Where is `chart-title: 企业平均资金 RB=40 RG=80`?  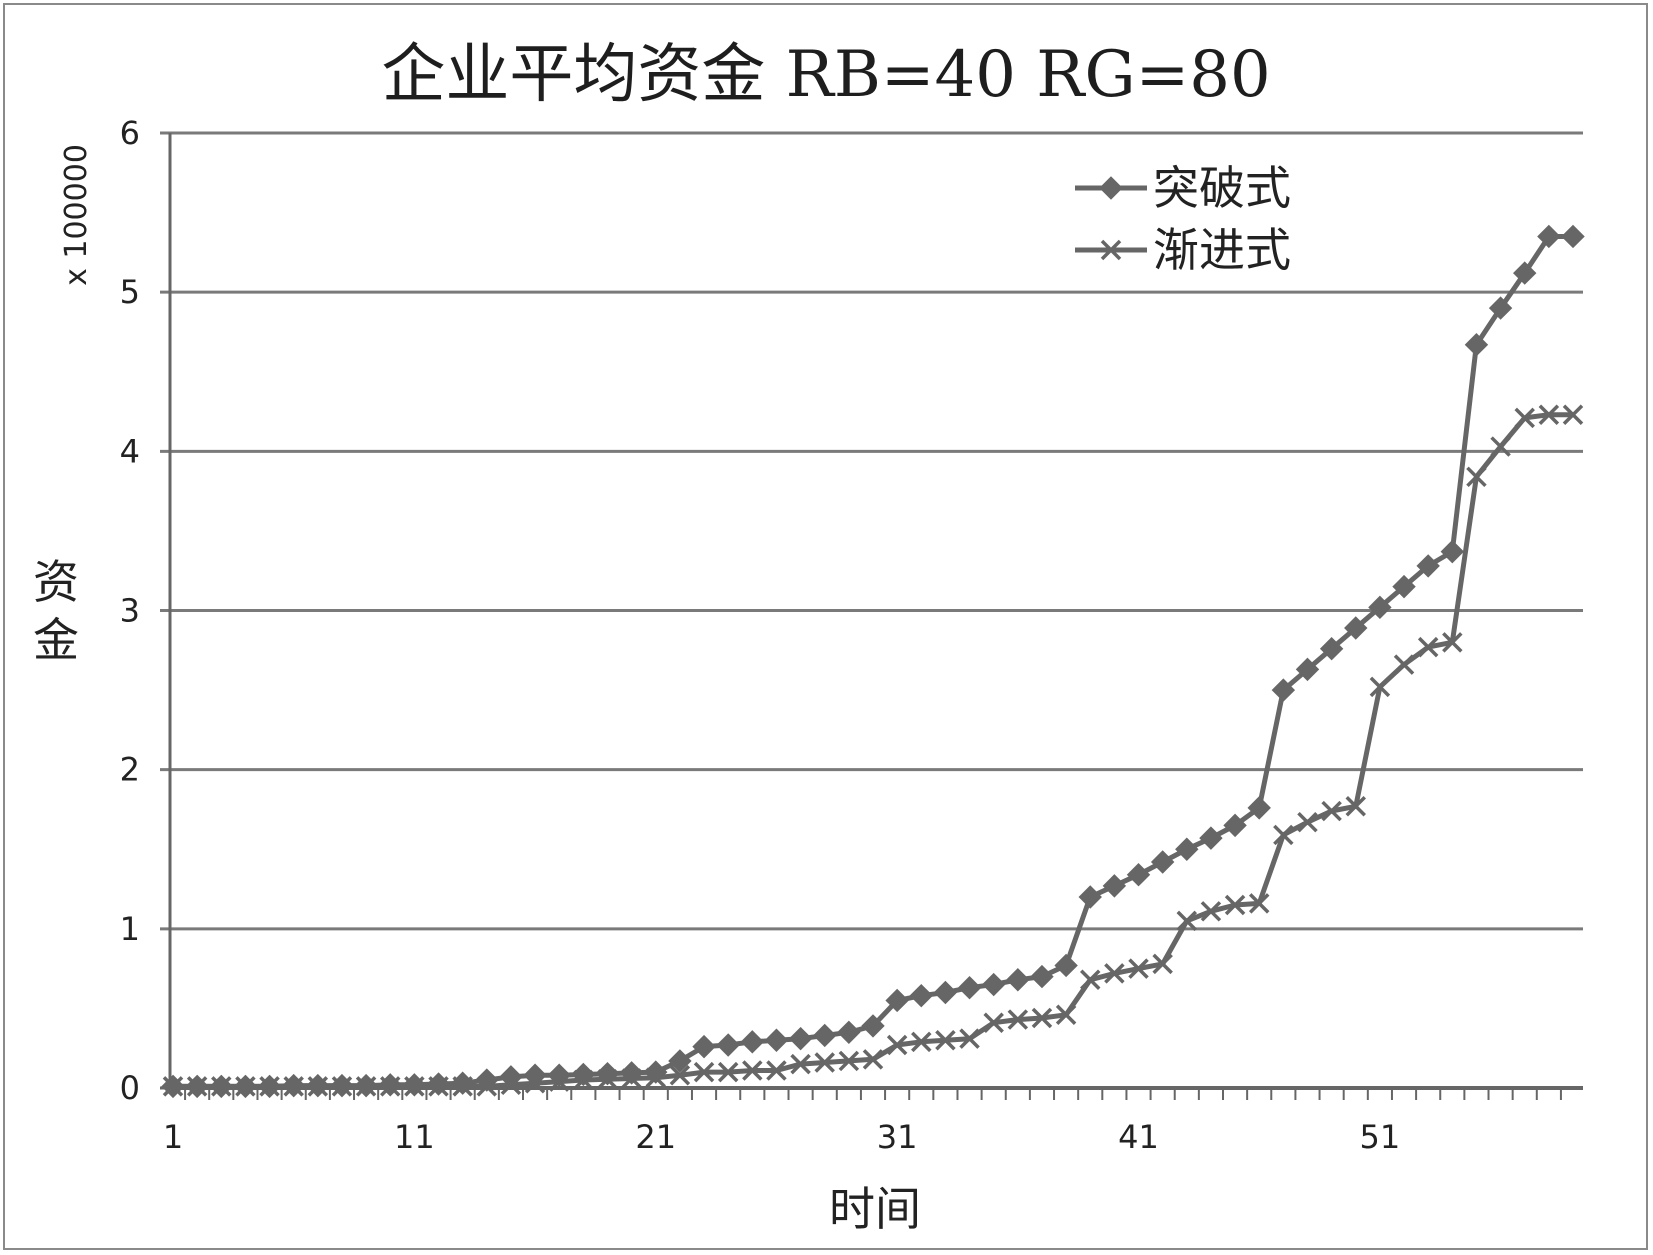
chart-title: 企业平均资金 RB=40 RG=80 is located at coordinates (825, 75).